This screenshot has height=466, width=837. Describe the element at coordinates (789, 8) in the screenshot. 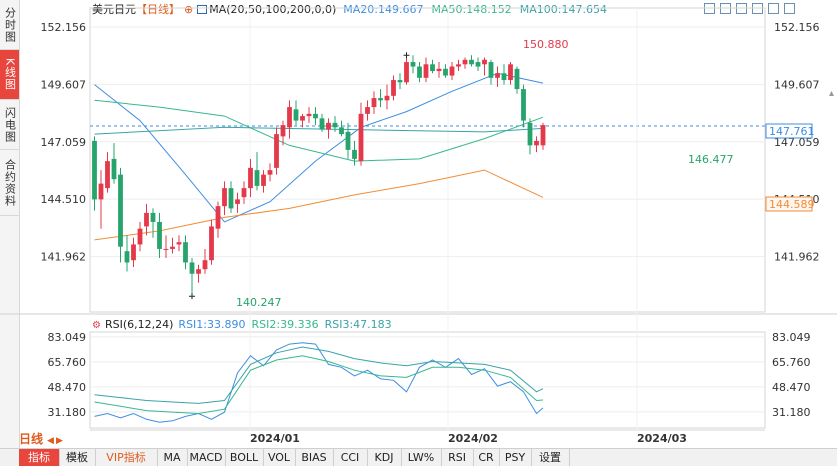

I see `right-icon` at that location.